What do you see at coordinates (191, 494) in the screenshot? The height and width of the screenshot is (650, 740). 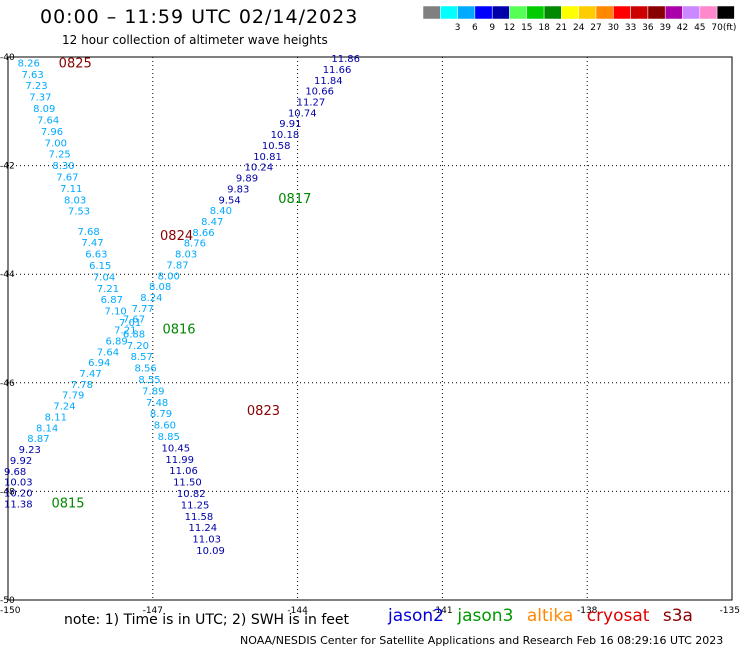 I see `wave-height-label: 10.82` at bounding box center [191, 494].